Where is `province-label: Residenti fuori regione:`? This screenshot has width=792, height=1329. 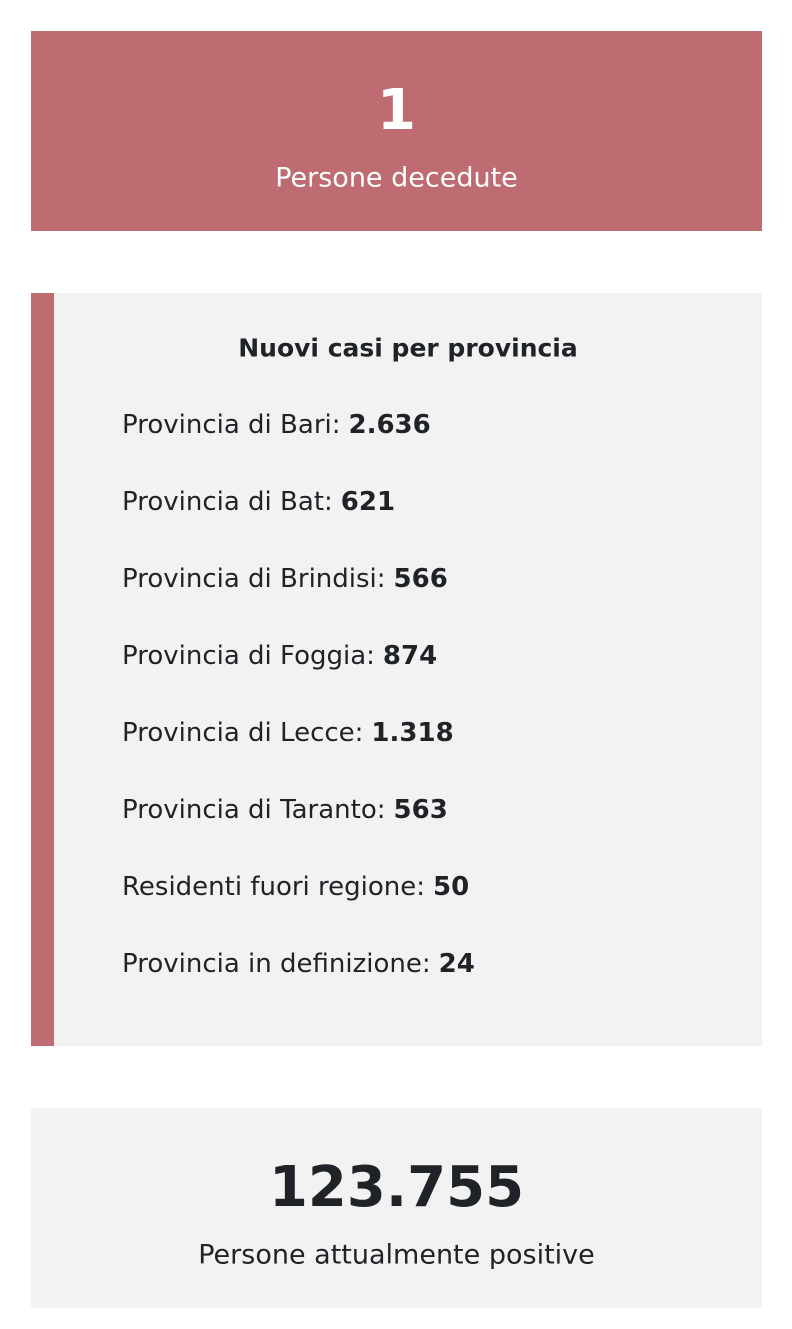 province-label: Residenti fuori regione: is located at coordinates (274, 886).